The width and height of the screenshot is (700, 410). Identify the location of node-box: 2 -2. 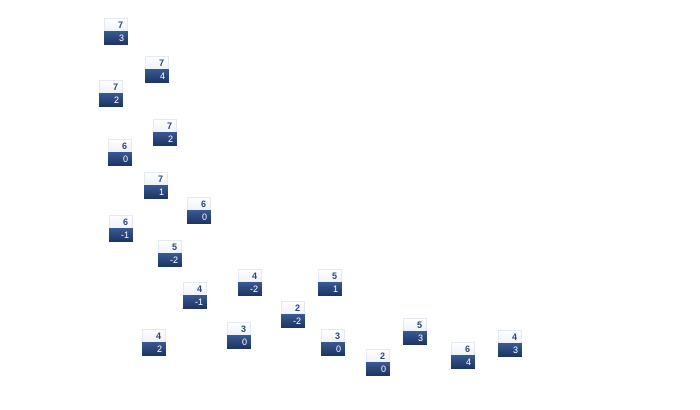
(293, 314).